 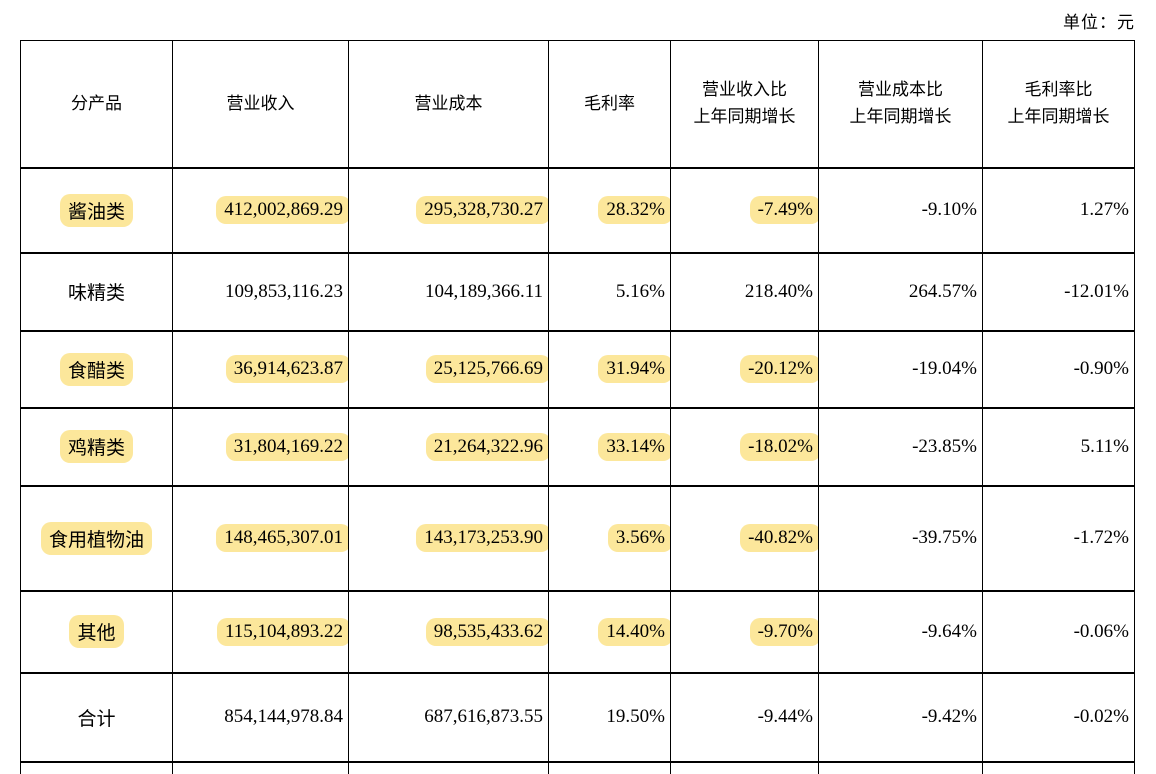 I want to click on cell-text: -1.72%, so click(x=1101, y=537).